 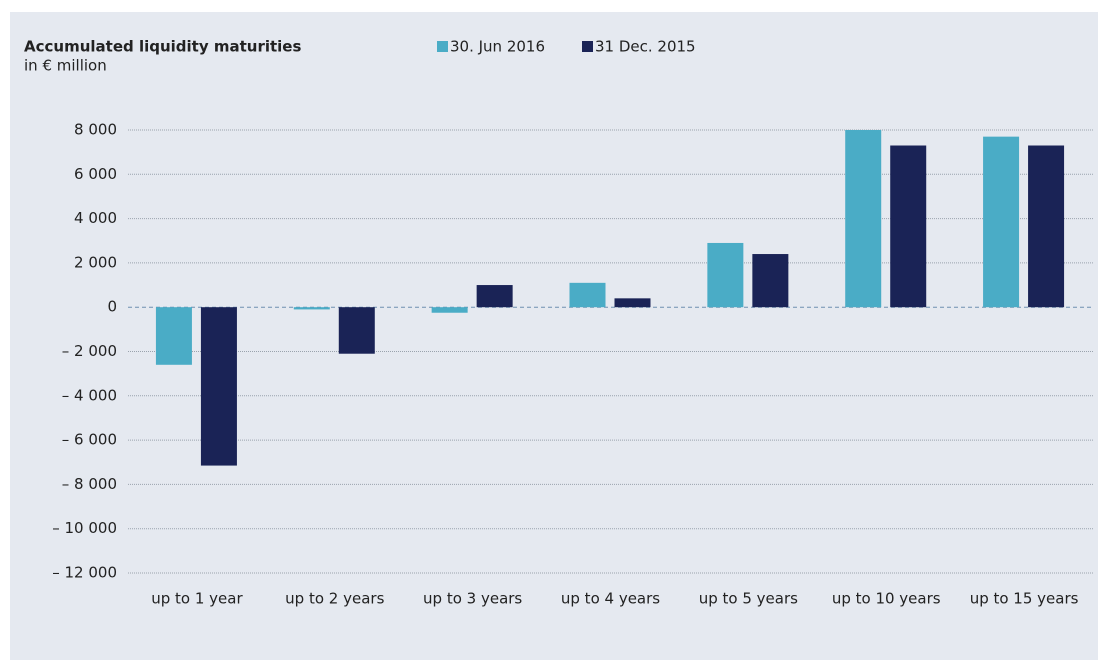 What do you see at coordinates (84, 573) in the screenshot?
I see `y-tick-label: – 12 000` at bounding box center [84, 573].